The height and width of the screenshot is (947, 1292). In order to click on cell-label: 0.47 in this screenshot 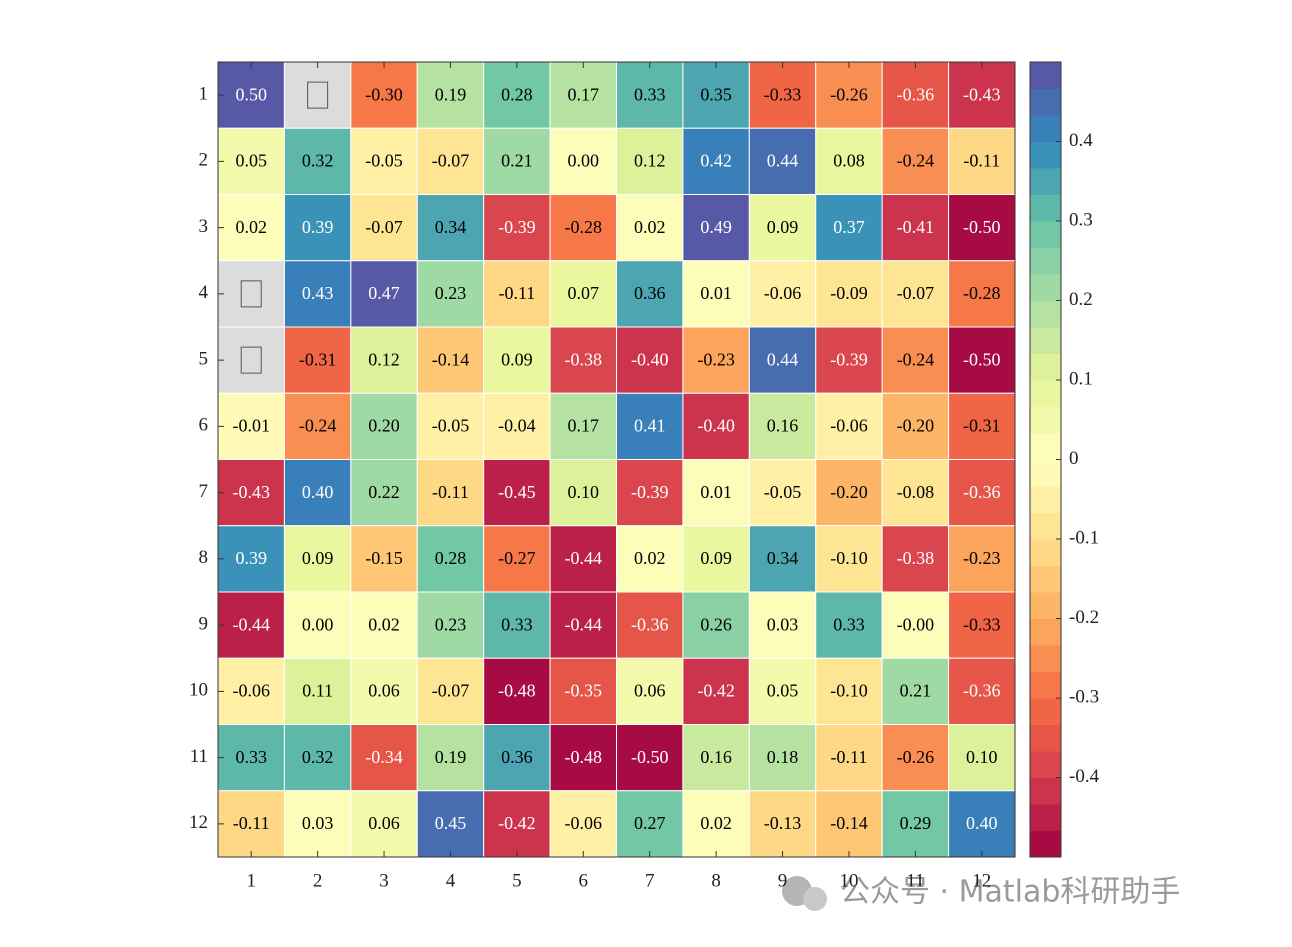, I will do `click(384, 293)`.